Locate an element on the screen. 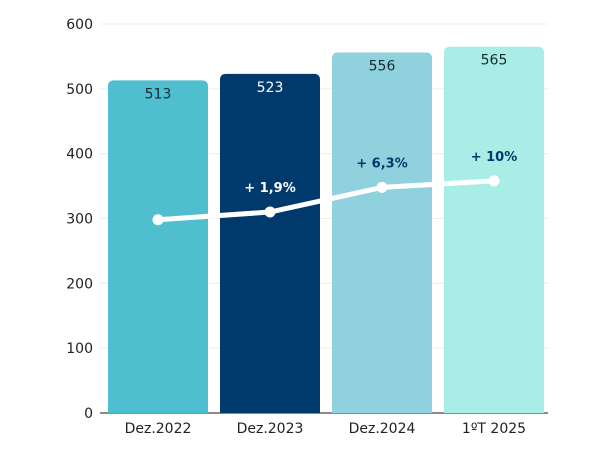 The width and height of the screenshot is (604, 452). y-tick-label: 300 is located at coordinates (79, 220).